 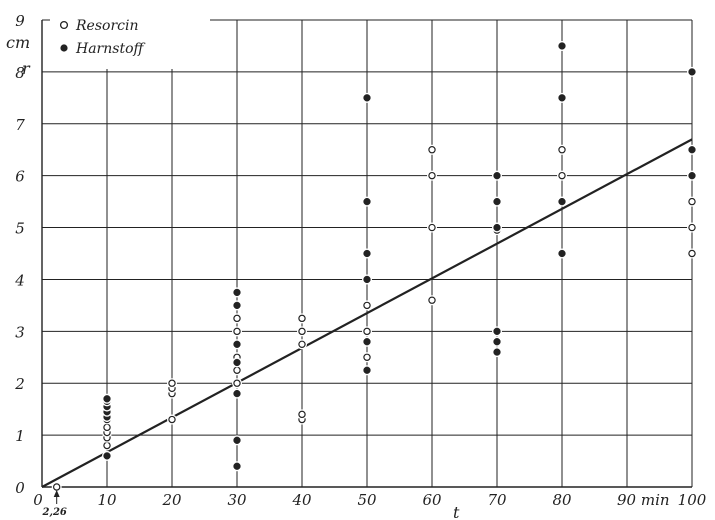 I want to click on y-tick-label: 8, so click(x=20, y=73).